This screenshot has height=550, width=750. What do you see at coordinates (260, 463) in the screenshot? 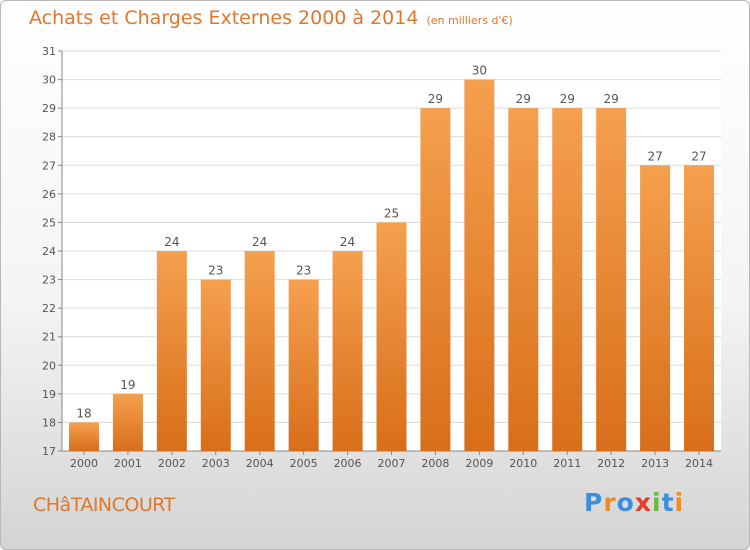
I see `x-tick-label: 2004` at bounding box center [260, 463].